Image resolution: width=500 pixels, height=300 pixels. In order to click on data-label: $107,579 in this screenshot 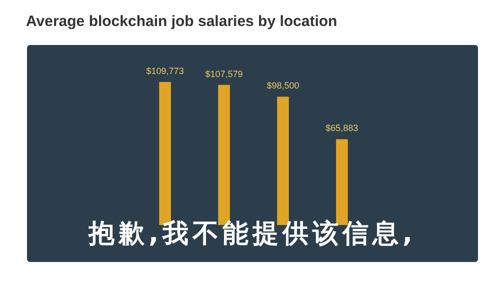, I will do `click(224, 73)`.